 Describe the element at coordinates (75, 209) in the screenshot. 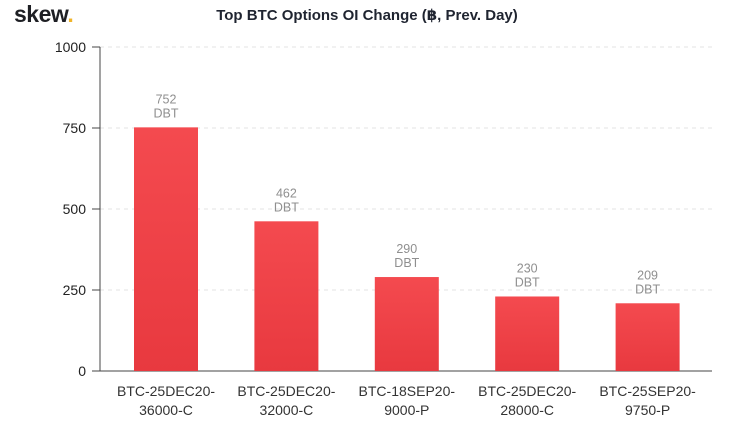

I see `y-tick-label: 500` at that location.